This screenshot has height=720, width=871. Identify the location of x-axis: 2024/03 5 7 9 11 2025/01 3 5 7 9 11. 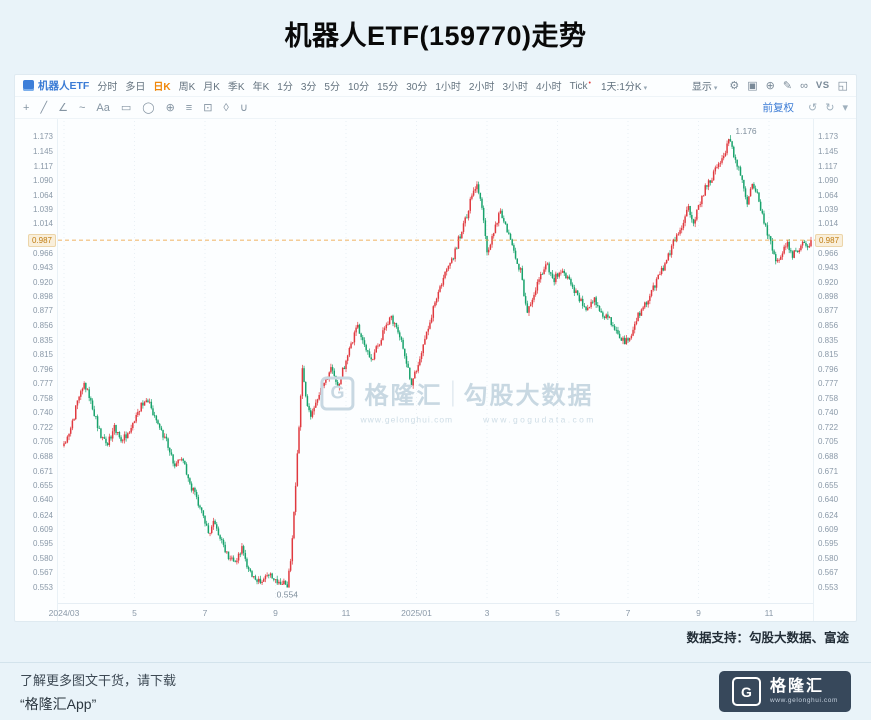
(431, 613).